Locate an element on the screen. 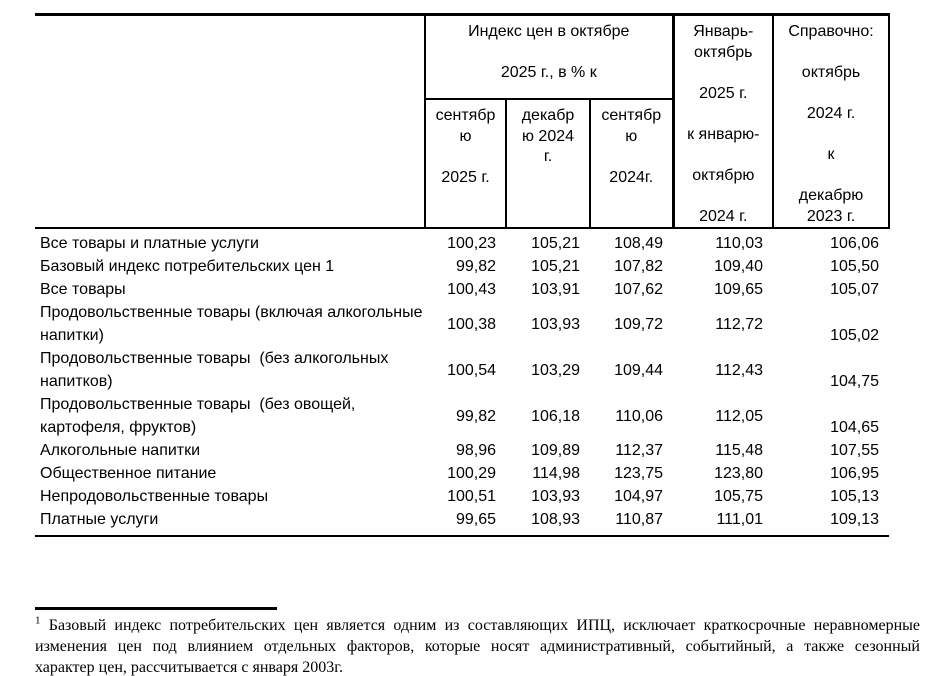  row-label: Базовый индекс потребительских цен 1 is located at coordinates (187, 266).